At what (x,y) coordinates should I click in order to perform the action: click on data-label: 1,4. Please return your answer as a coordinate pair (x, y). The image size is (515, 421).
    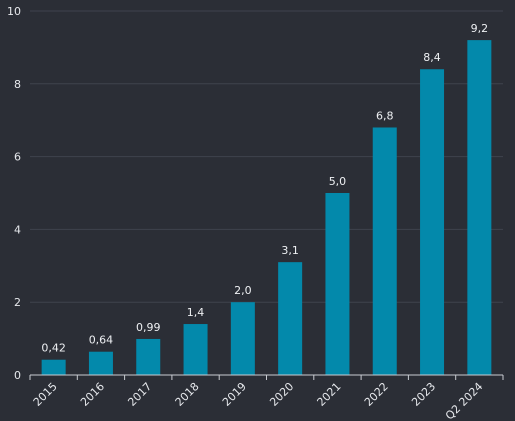
    Looking at the image, I should click on (196, 312).